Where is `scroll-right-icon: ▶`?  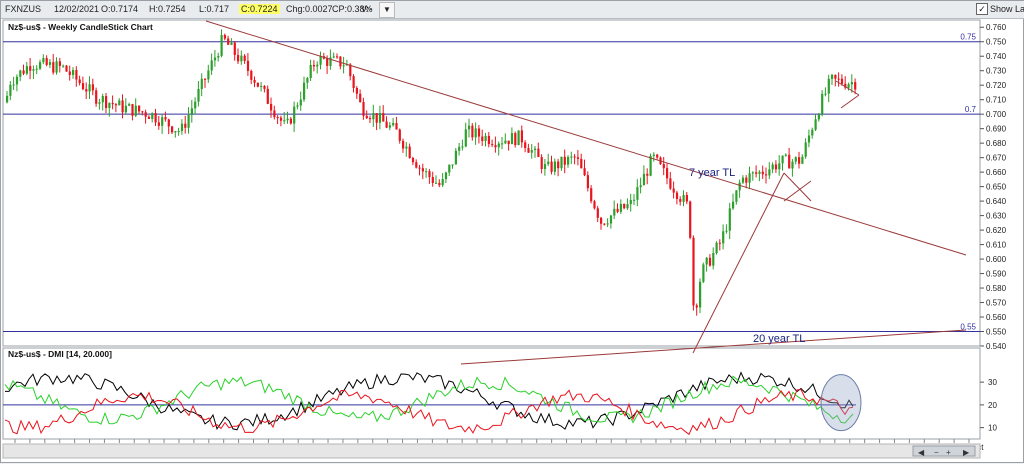 scroll-right-icon: ▶ is located at coordinates (966, 452).